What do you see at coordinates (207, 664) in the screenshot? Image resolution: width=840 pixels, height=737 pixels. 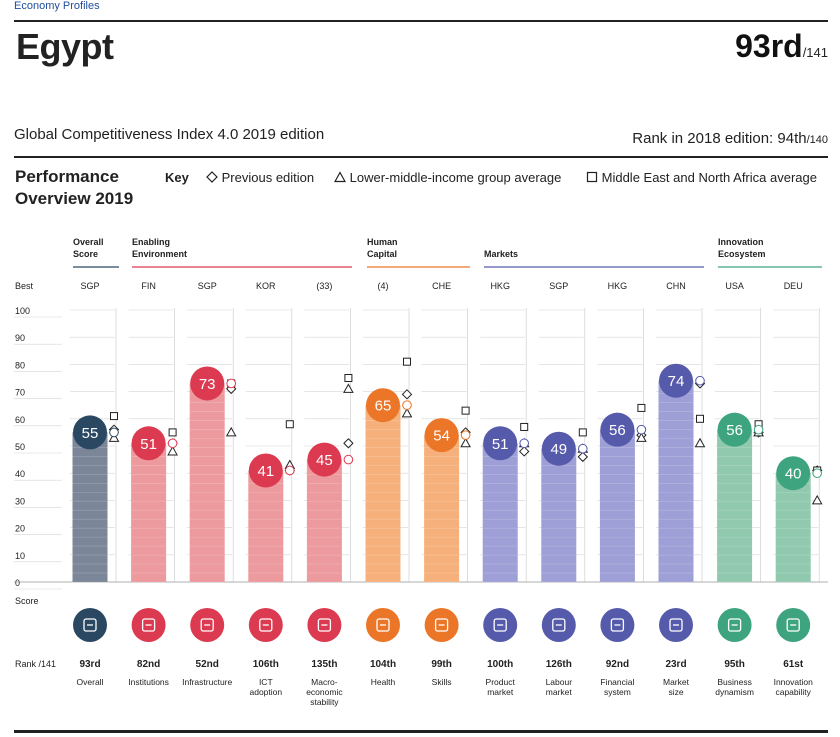 I see `pillar-rank: 52nd` at bounding box center [207, 664].